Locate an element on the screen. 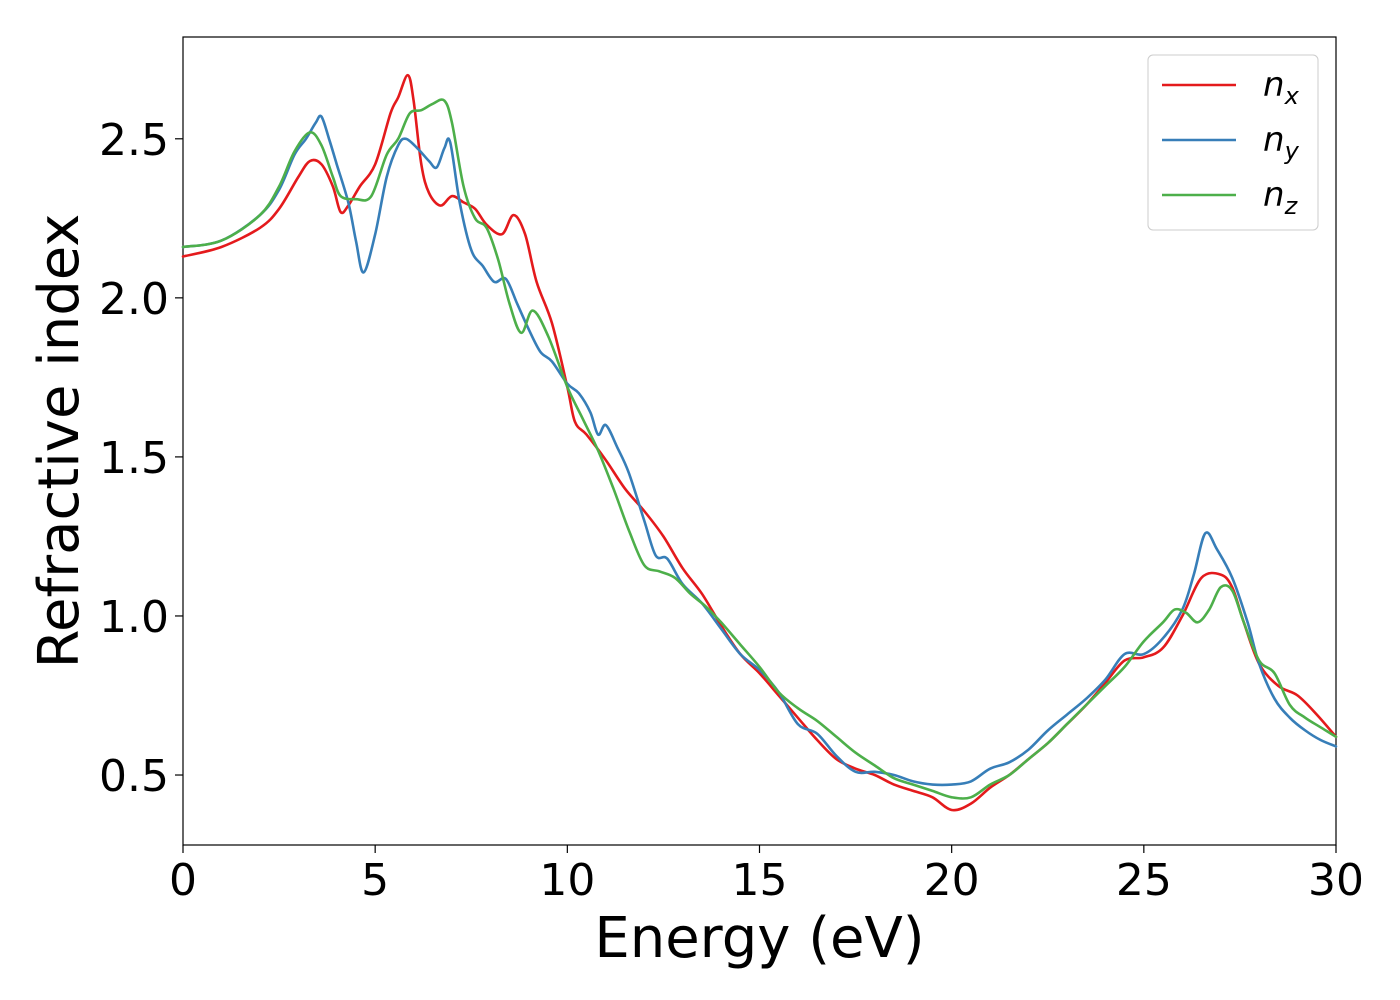 The width and height of the screenshot is (1400, 1000). legend-box is located at coordinates (1233, 142).